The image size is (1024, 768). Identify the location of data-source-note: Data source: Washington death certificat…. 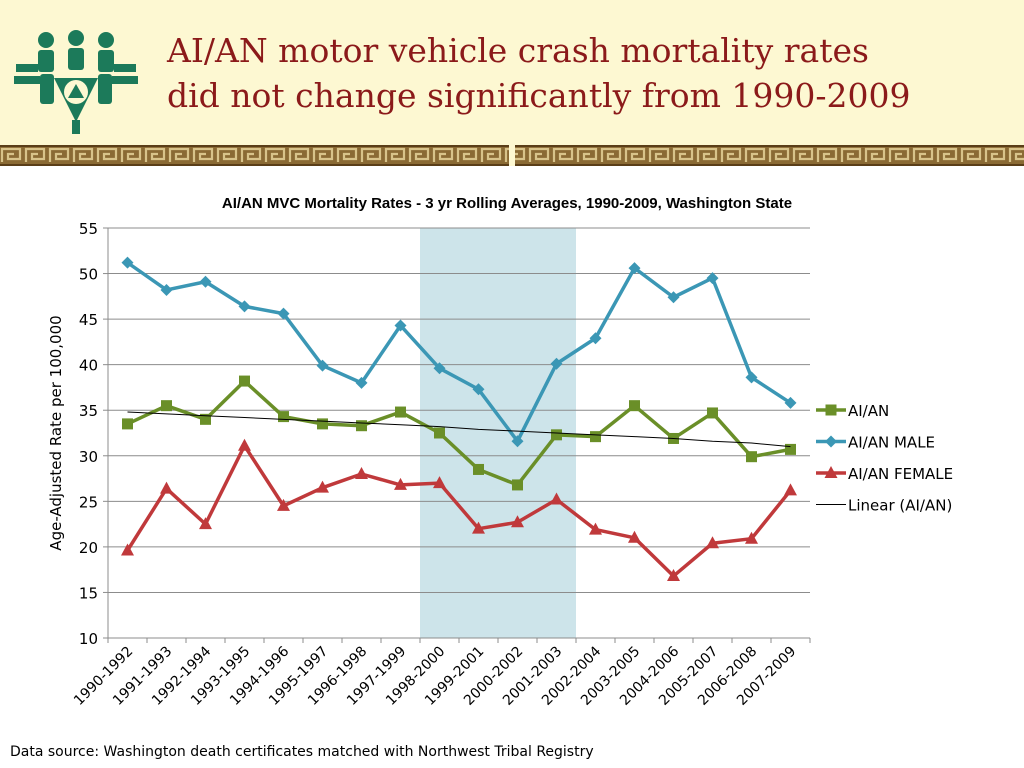
(302, 752).